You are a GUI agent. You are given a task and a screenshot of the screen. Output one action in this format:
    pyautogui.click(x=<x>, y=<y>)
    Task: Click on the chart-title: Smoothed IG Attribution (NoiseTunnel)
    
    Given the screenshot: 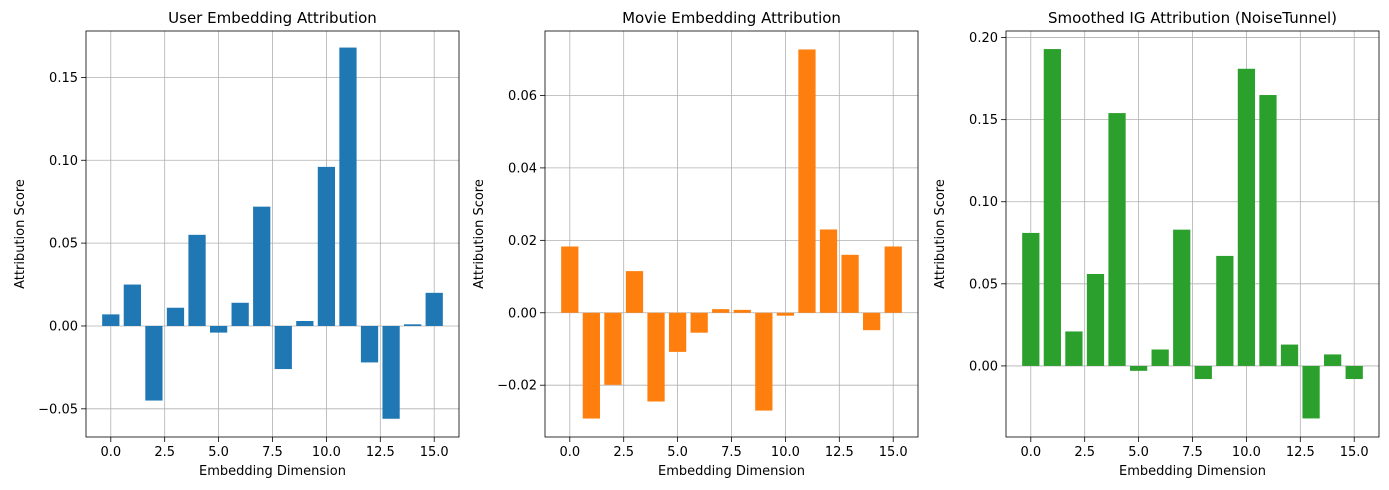 What is the action you would take?
    pyautogui.click(x=1192, y=18)
    